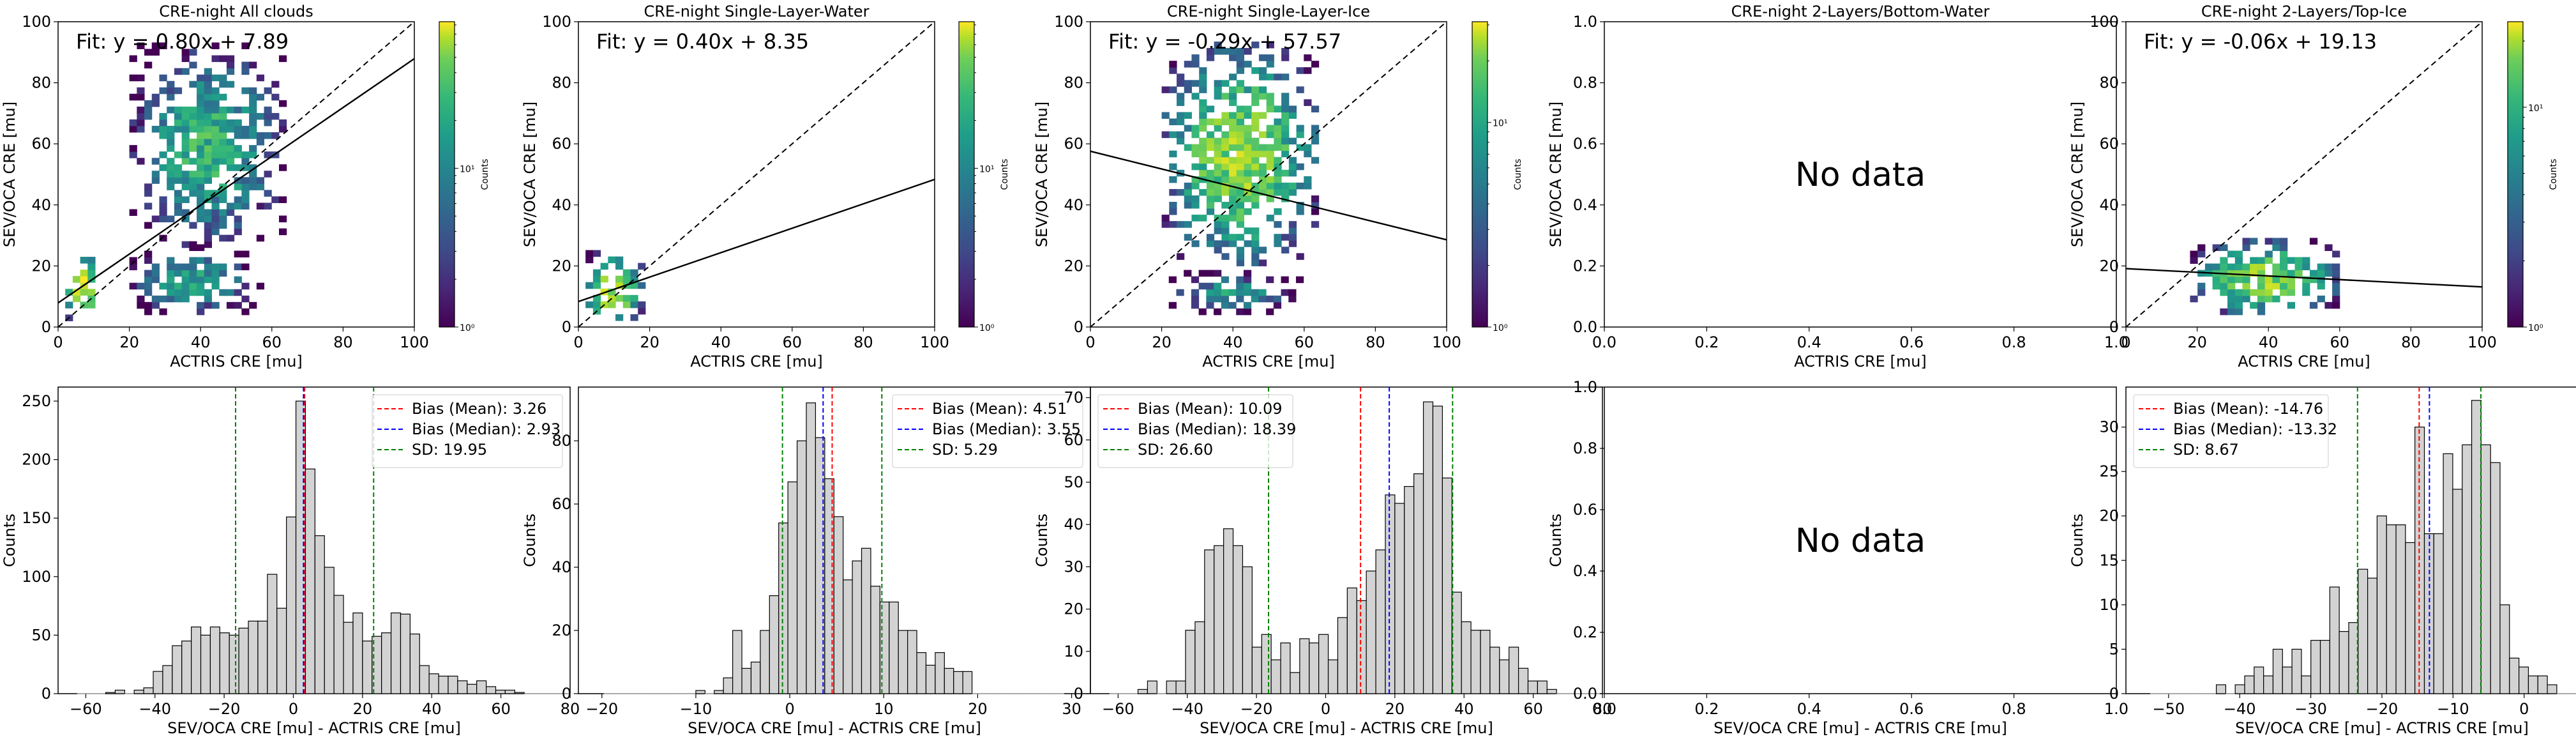  I want to click on scatter-frame, so click(1860, 174).